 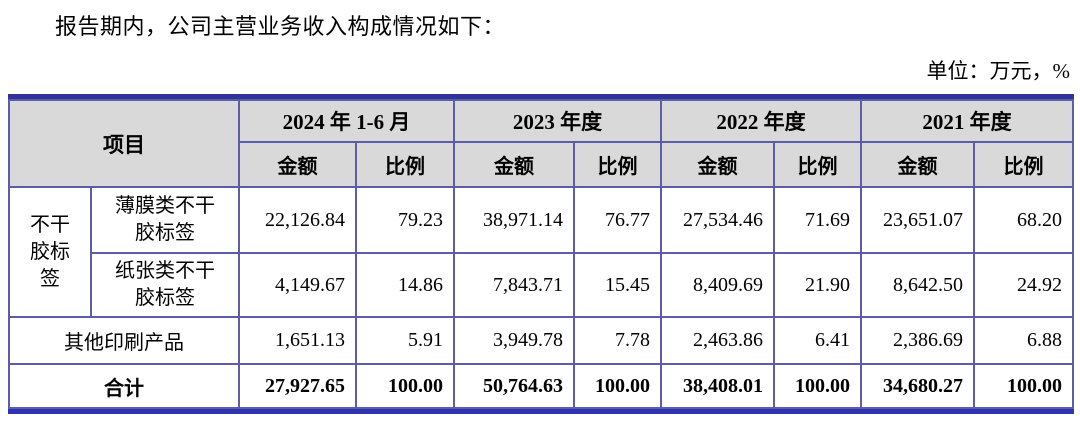 What do you see at coordinates (346, 121) in the screenshot?
I see `header-period-2024: 2024 年 1-6 月` at bounding box center [346, 121].